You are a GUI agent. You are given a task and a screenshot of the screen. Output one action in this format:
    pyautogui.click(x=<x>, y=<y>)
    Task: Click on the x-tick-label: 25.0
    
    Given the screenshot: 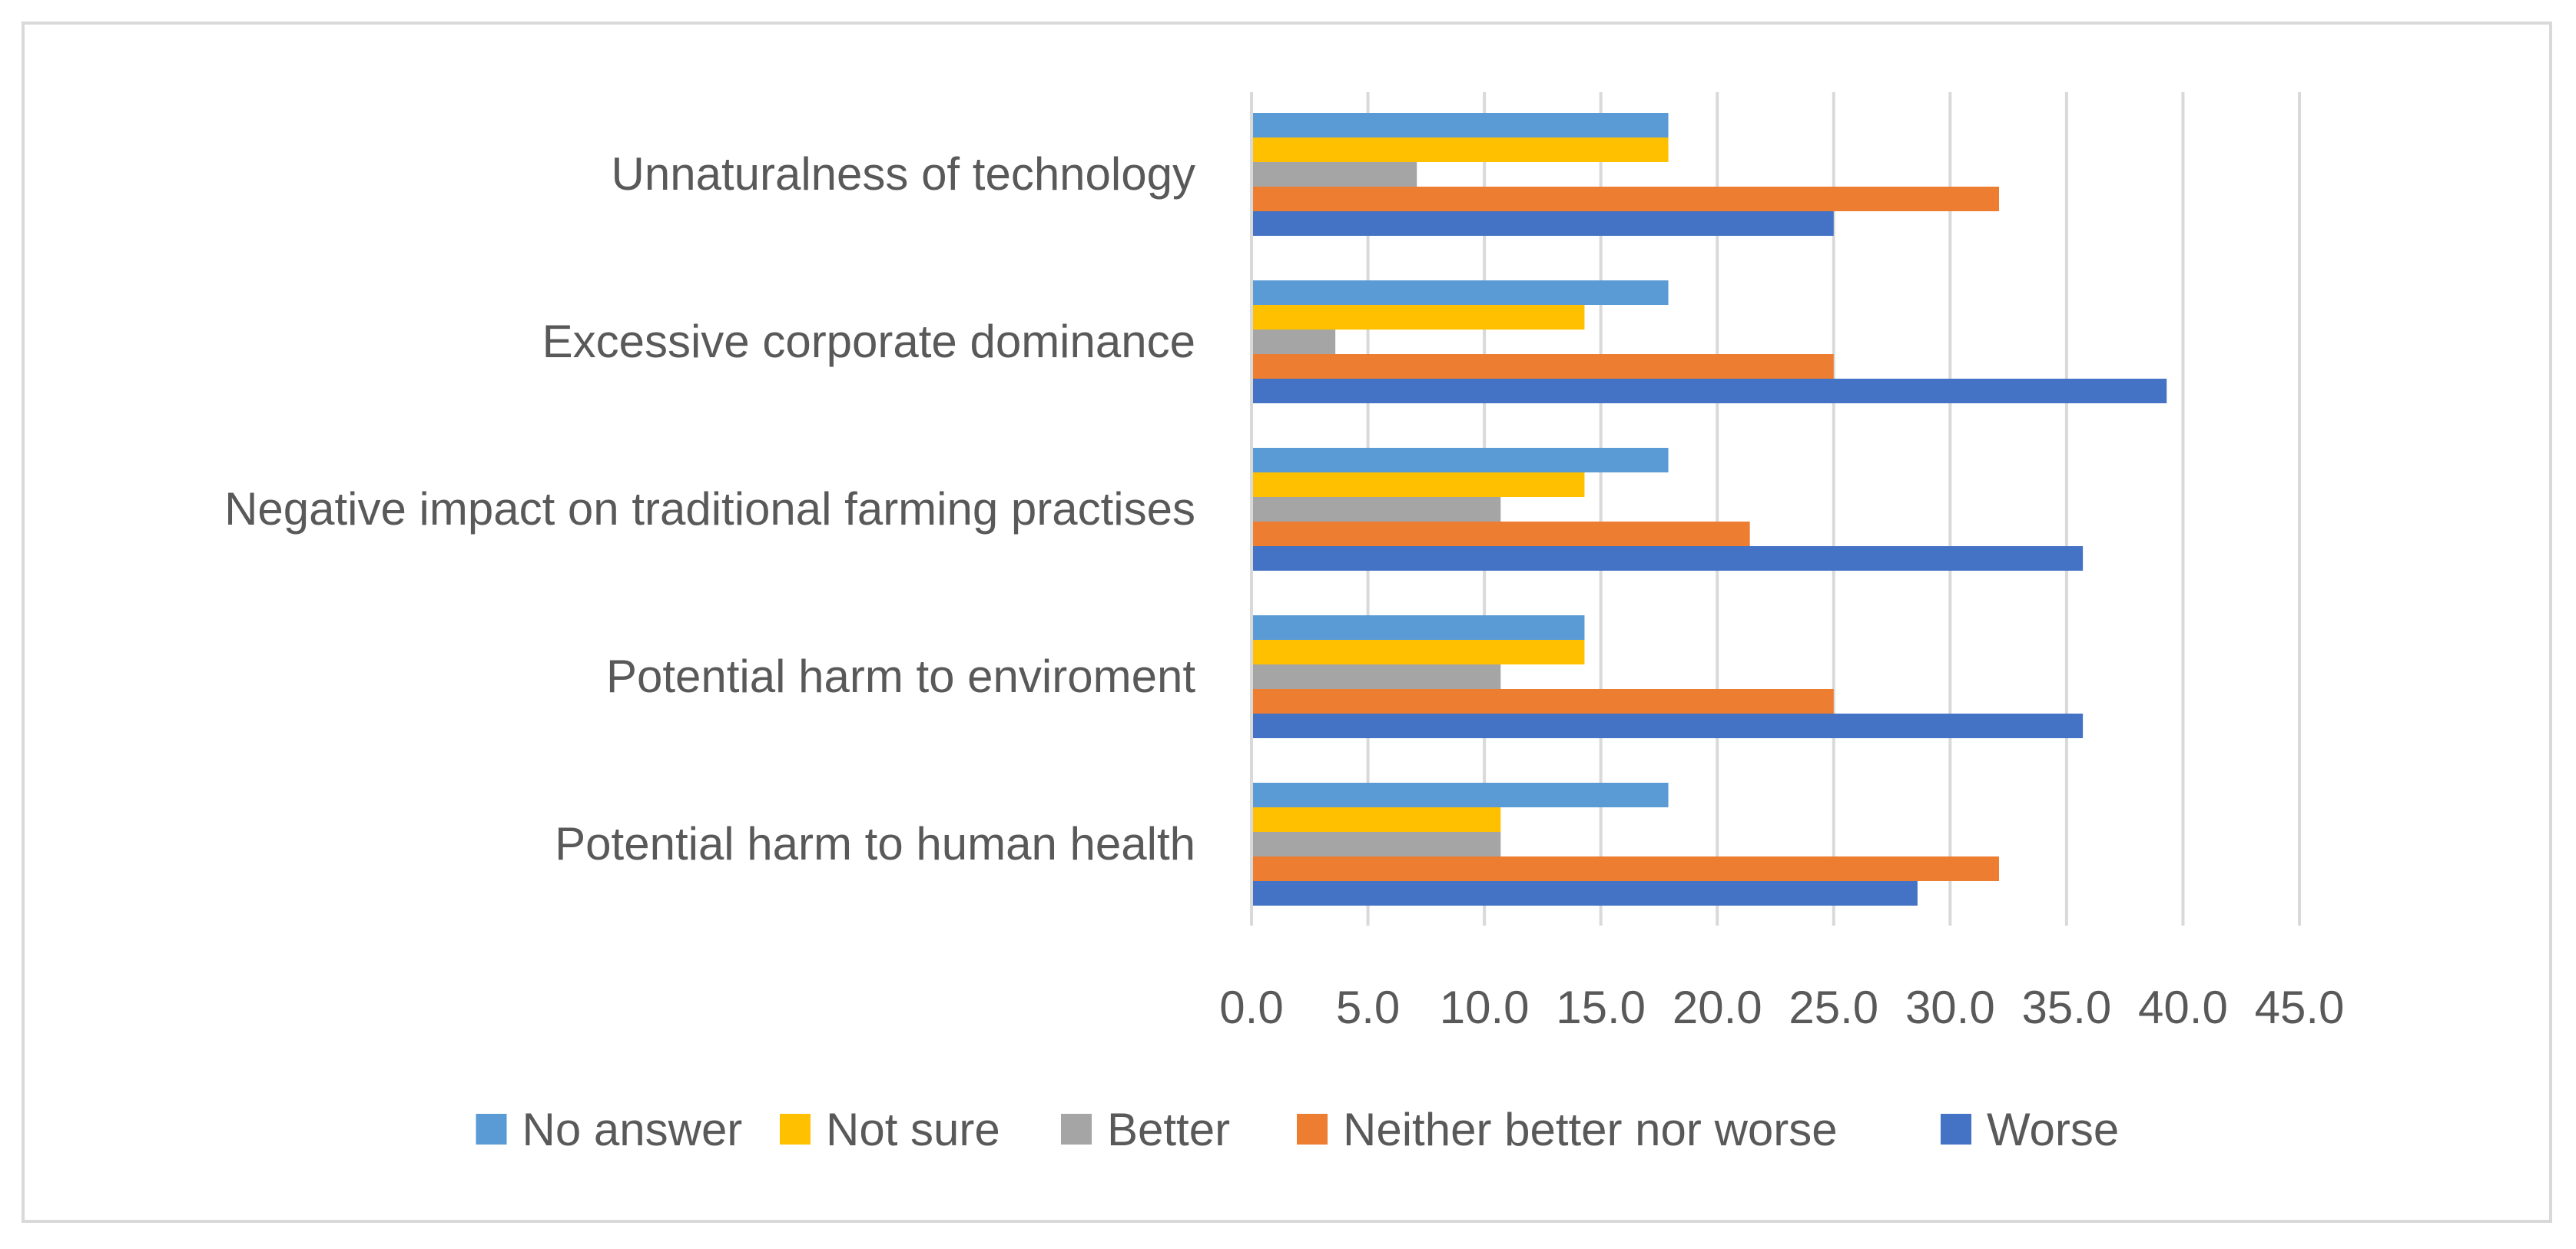 What is the action you would take?
    pyautogui.click(x=1833, y=1007)
    